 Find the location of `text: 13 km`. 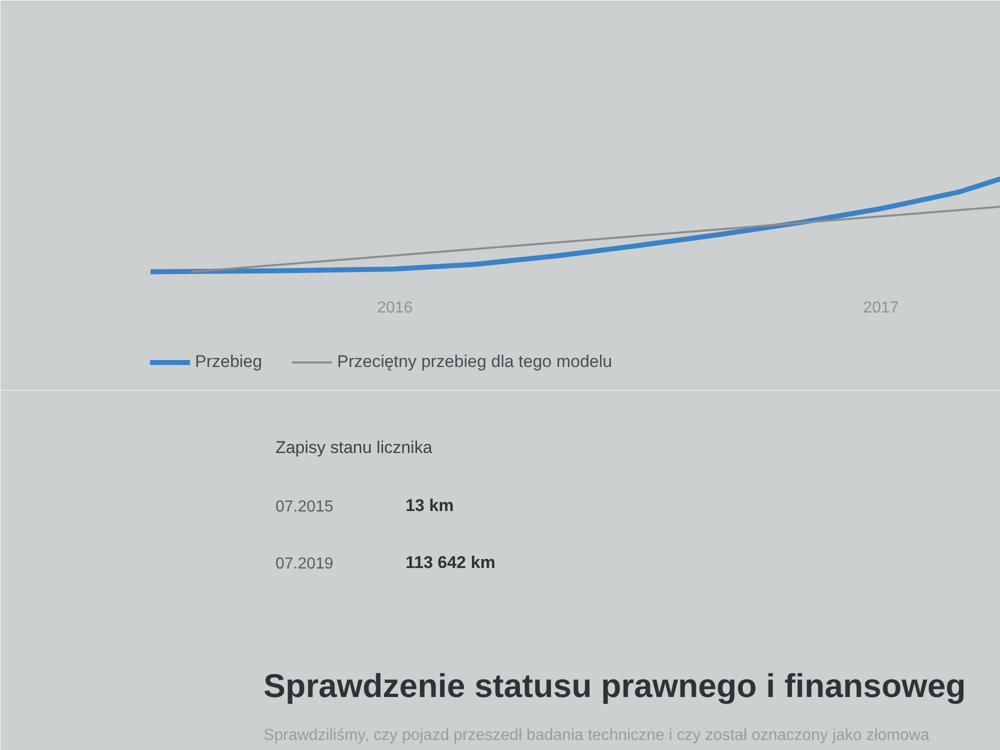

text: 13 km is located at coordinates (430, 505).